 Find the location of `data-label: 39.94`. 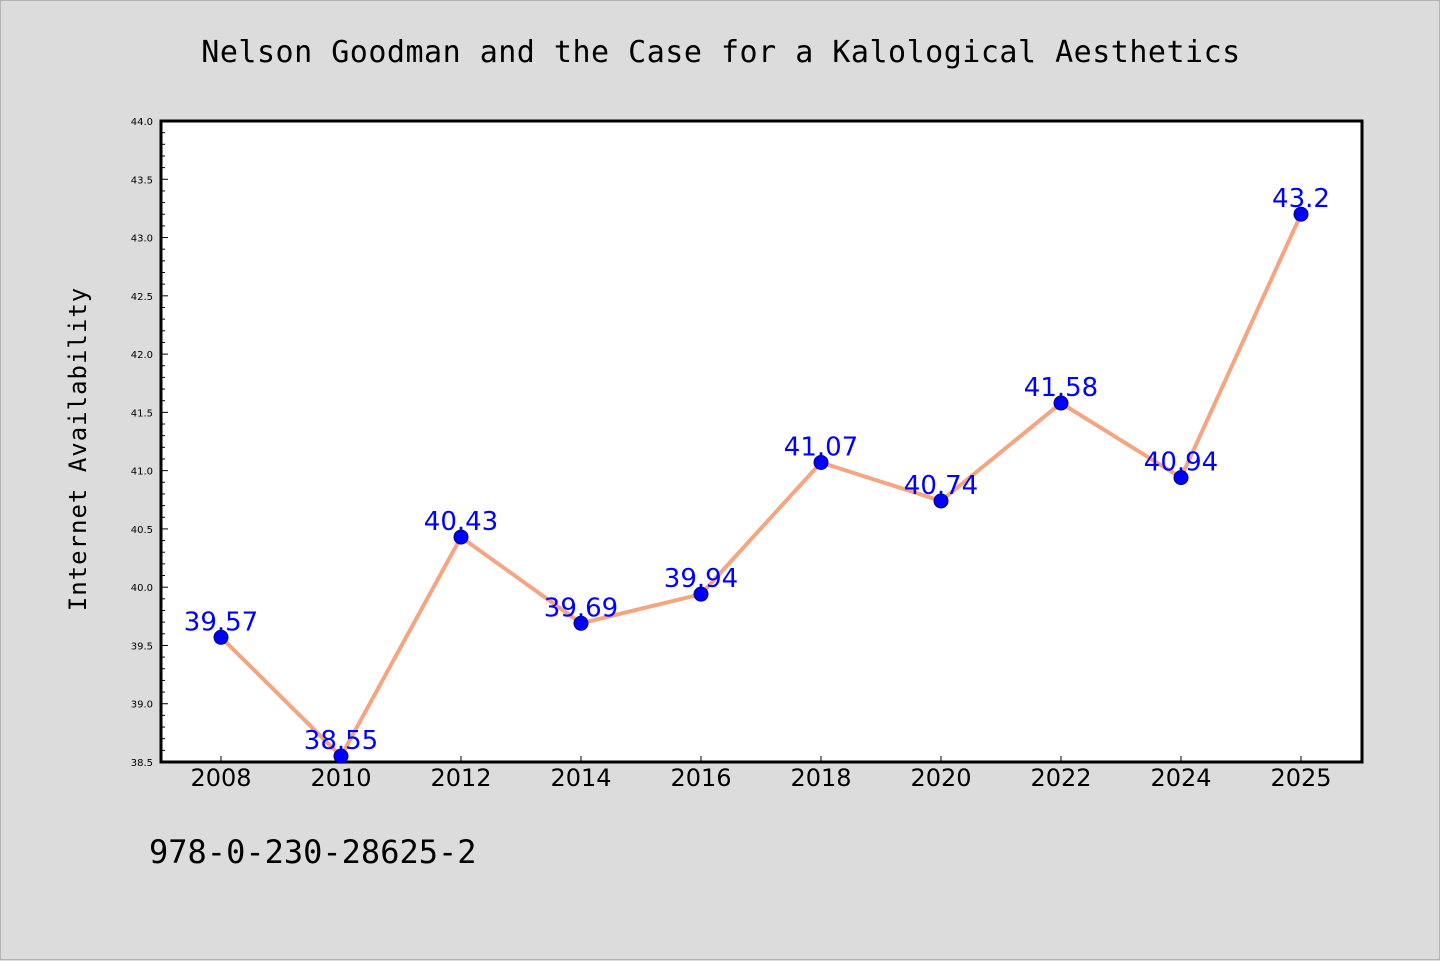

data-label: 39.94 is located at coordinates (701, 579).